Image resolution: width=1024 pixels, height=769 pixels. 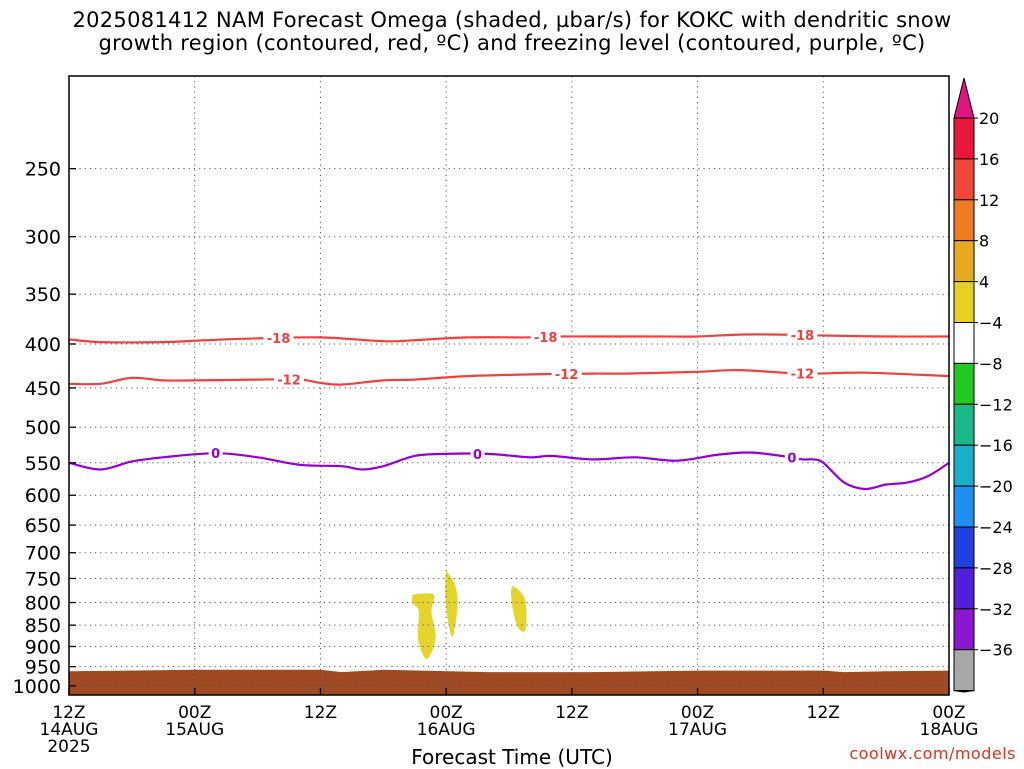 What do you see at coordinates (43, 170) in the screenshot?
I see `y-tick-label: 250` at bounding box center [43, 170].